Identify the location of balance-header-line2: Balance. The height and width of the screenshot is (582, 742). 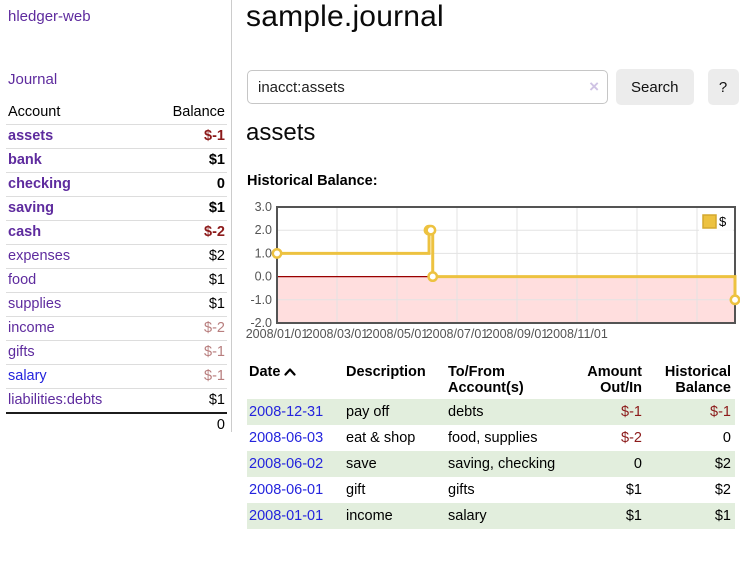
(703, 388).